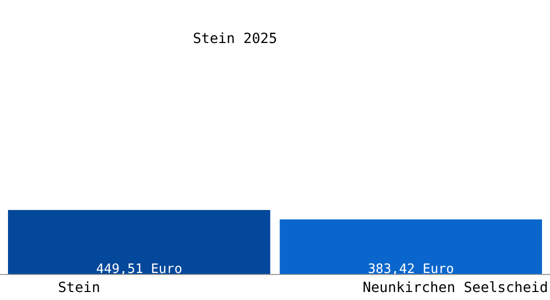 The image size is (550, 300). I want to click on x-tick-label: Neunkirchen Seelscheid, so click(455, 288).